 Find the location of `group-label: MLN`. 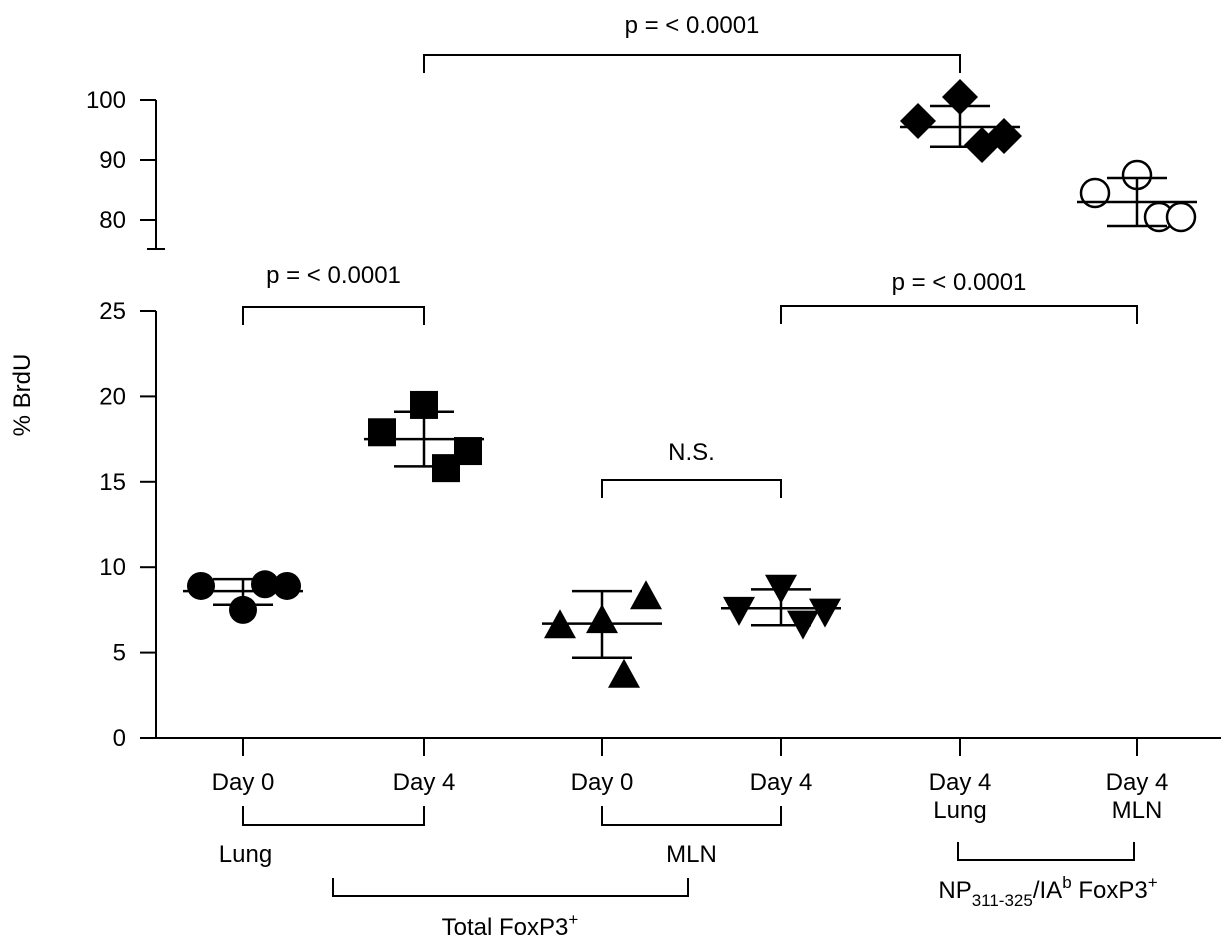

group-label: MLN is located at coordinates (691, 854).